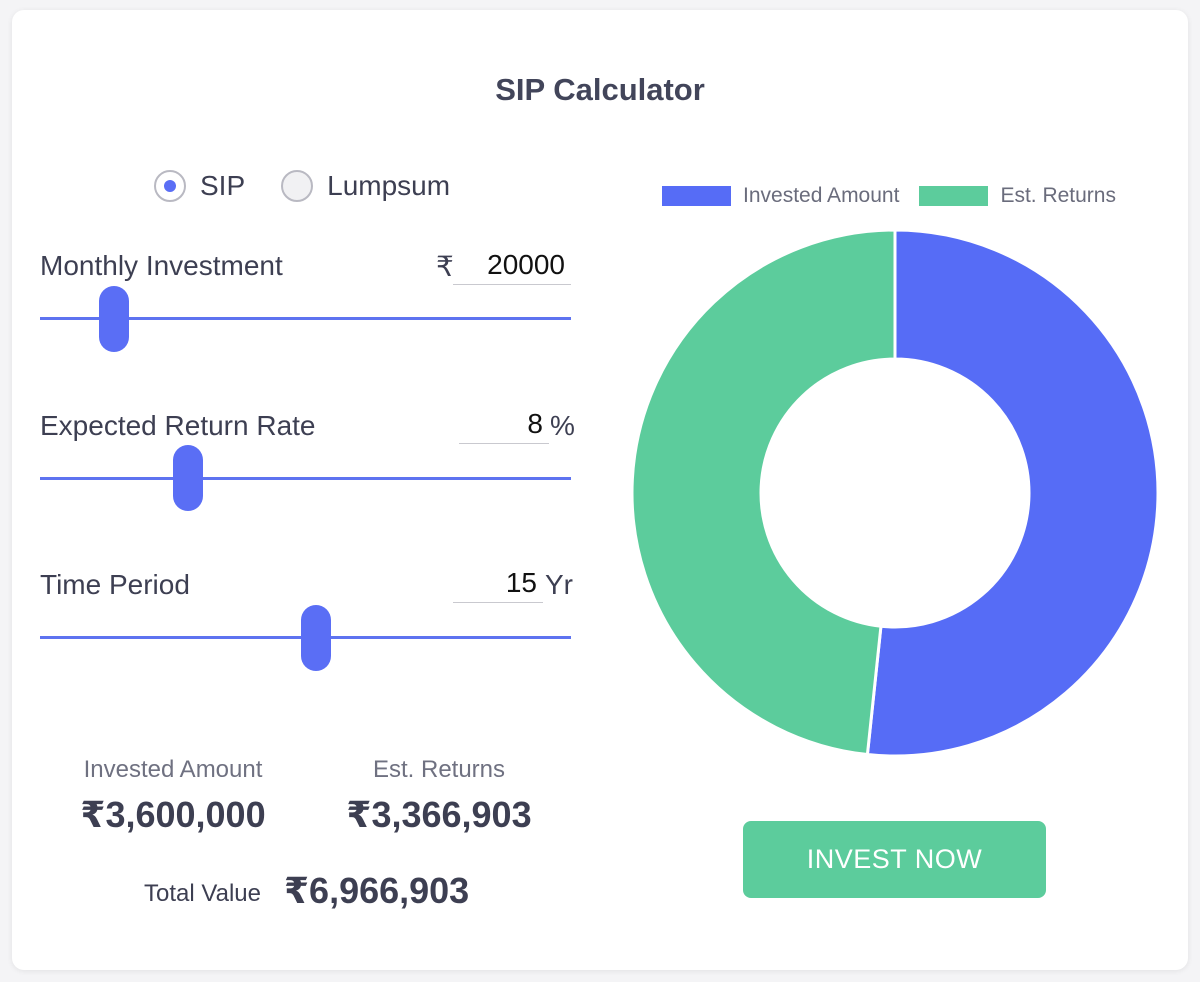 Image resolution: width=1200 pixels, height=982 pixels. I want to click on radio-sip: SIP, so click(199, 186).